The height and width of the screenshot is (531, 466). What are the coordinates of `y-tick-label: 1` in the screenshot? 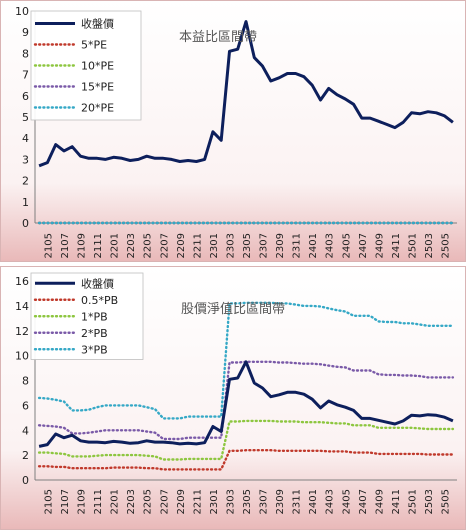 It's located at (25, 202).